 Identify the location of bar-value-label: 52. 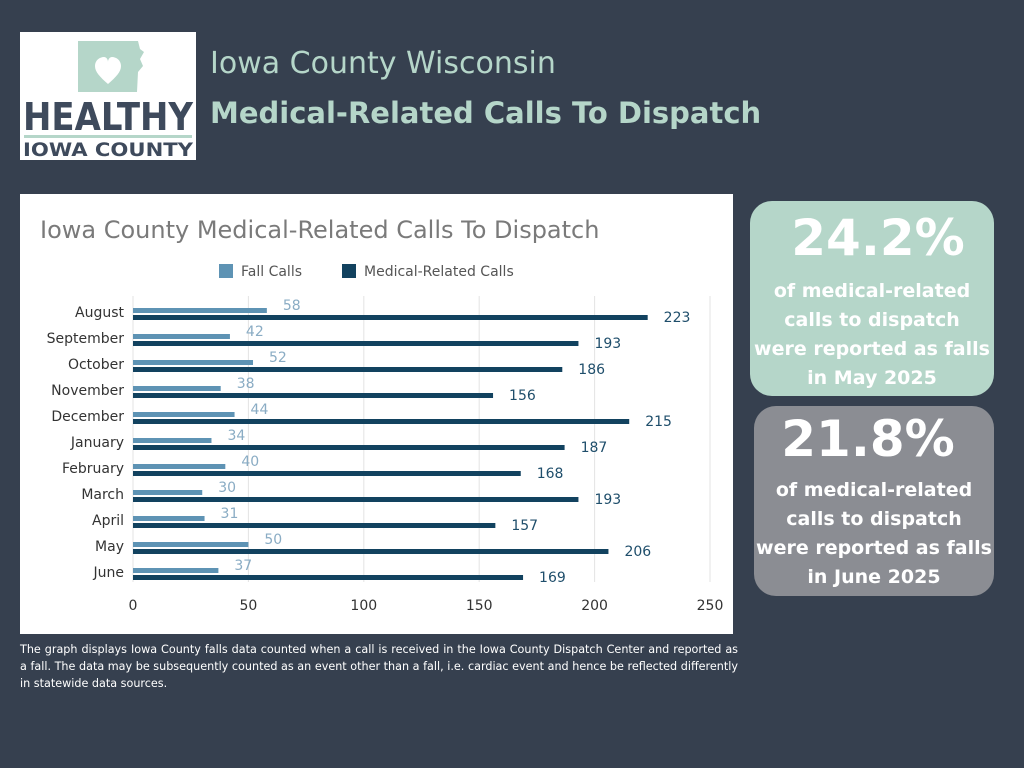
(278, 358).